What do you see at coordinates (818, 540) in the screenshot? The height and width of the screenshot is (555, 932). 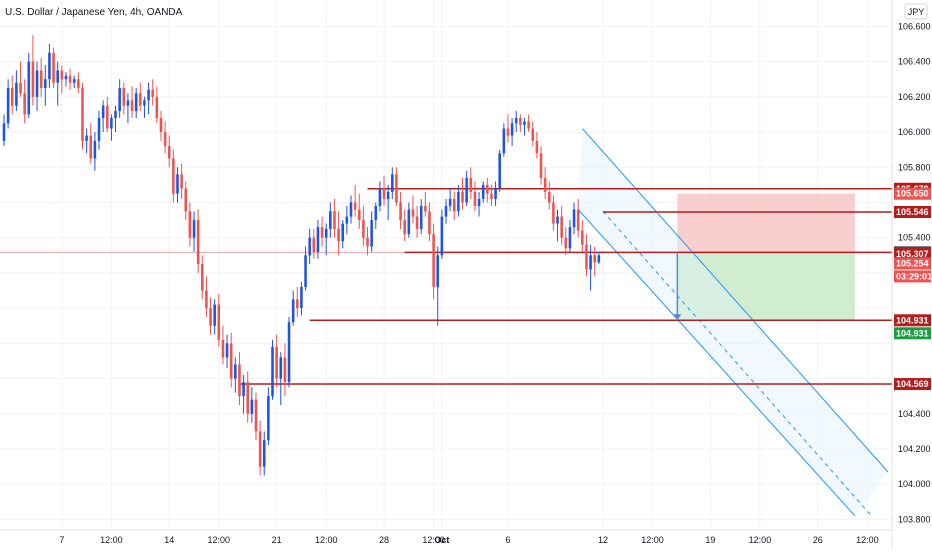 I see `x-tick-label: 26` at bounding box center [818, 540].